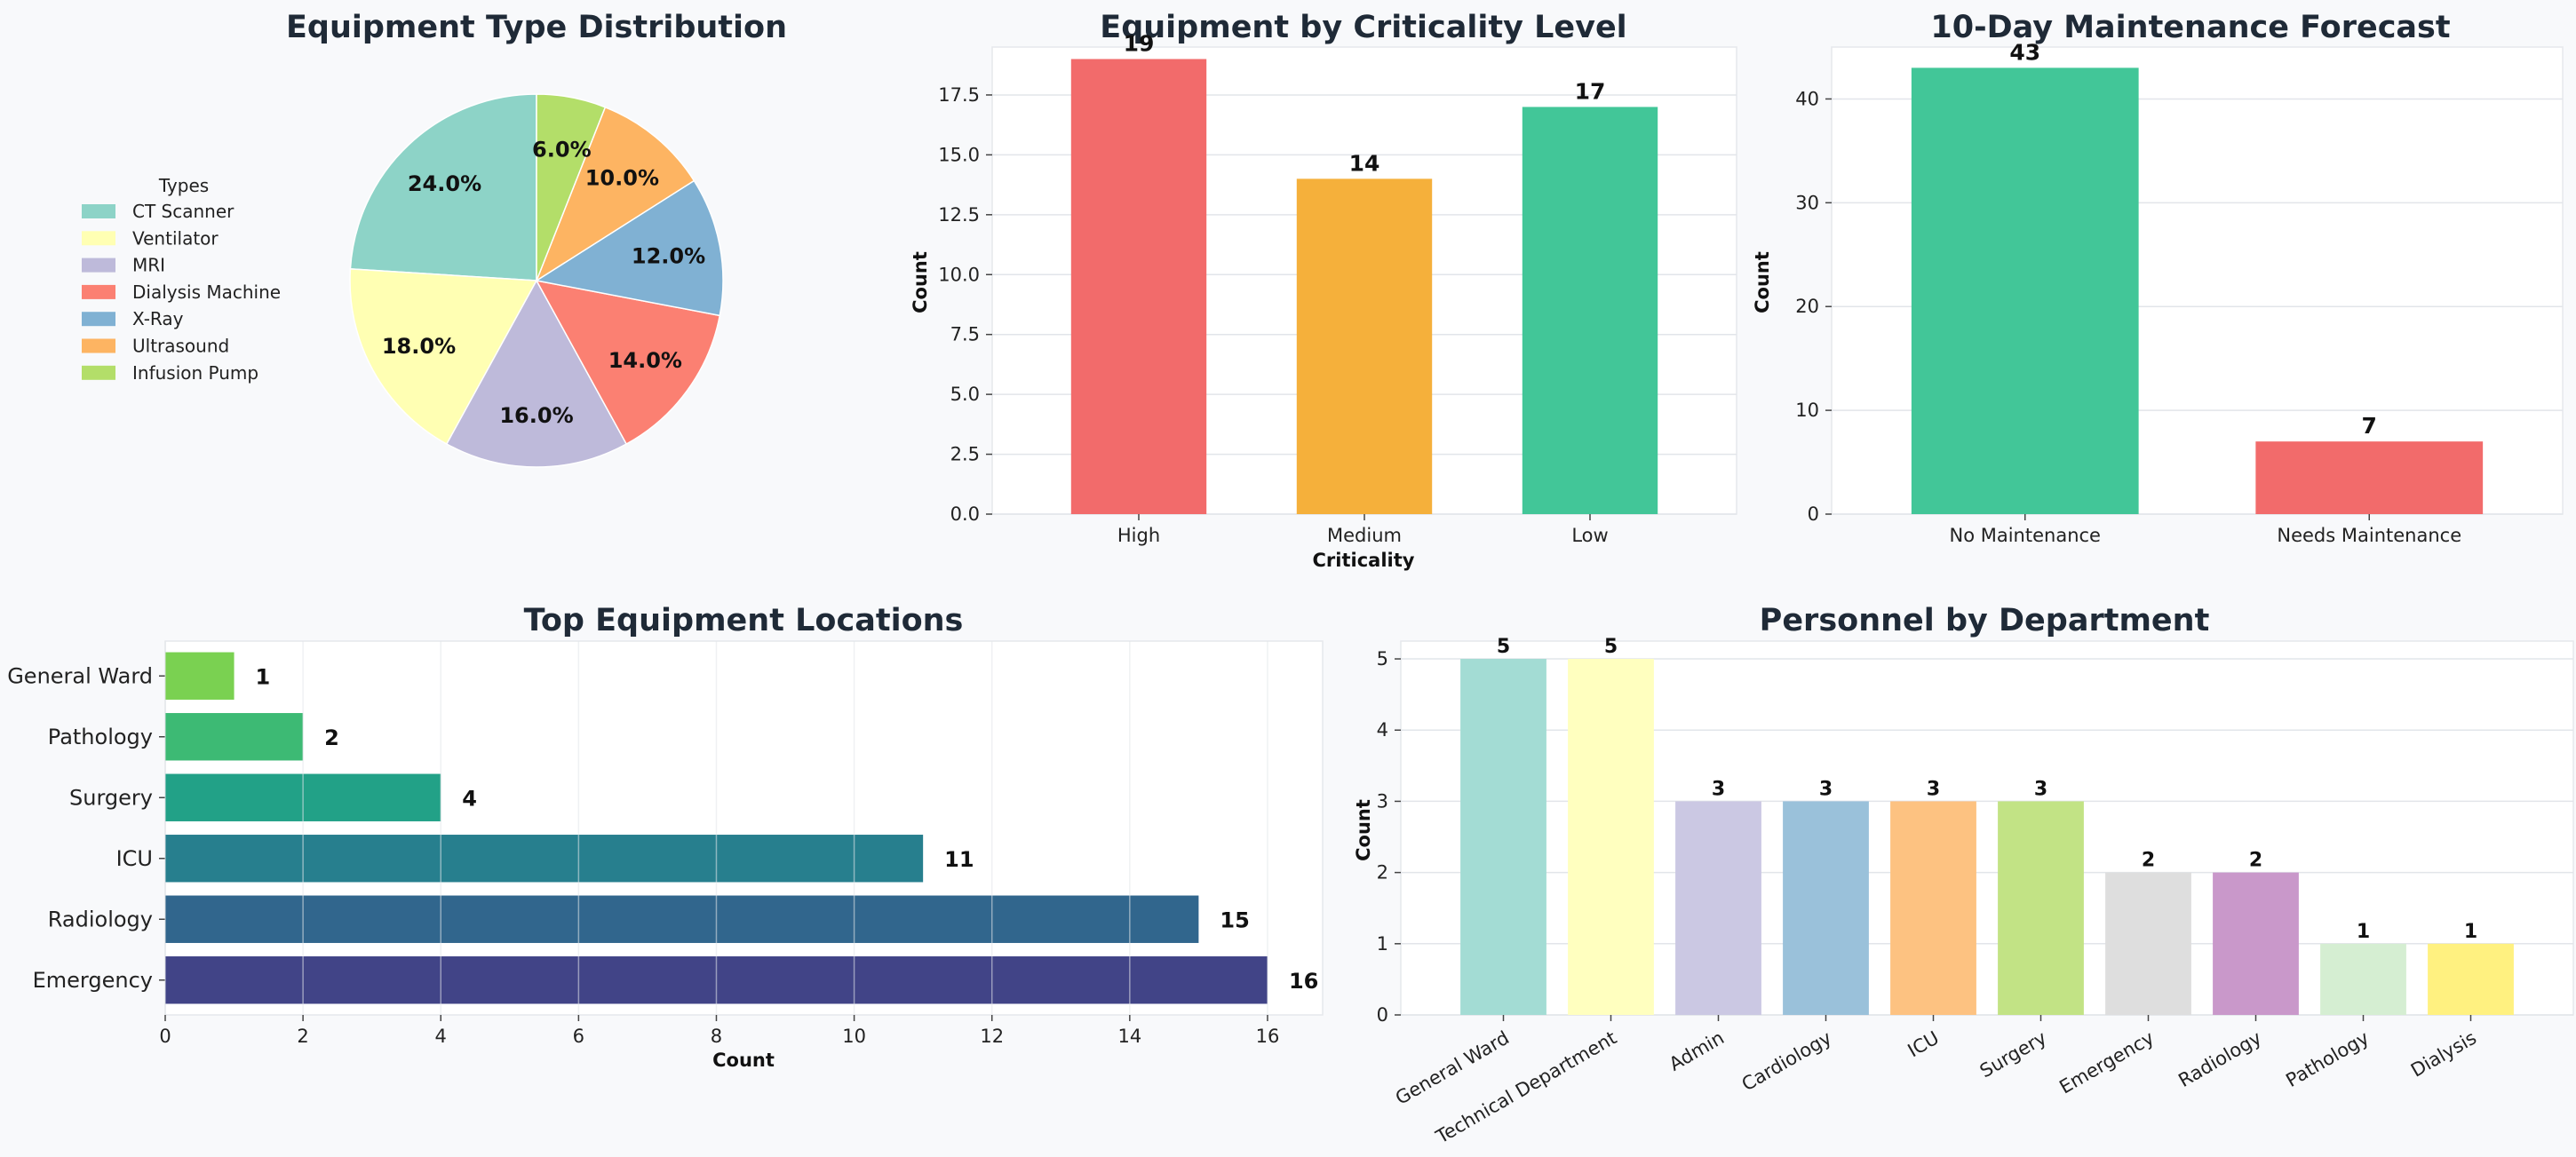  Describe the element at coordinates (1382, 1015) in the screenshot. I see `layer-personnel-y-tick-label: 0` at that location.